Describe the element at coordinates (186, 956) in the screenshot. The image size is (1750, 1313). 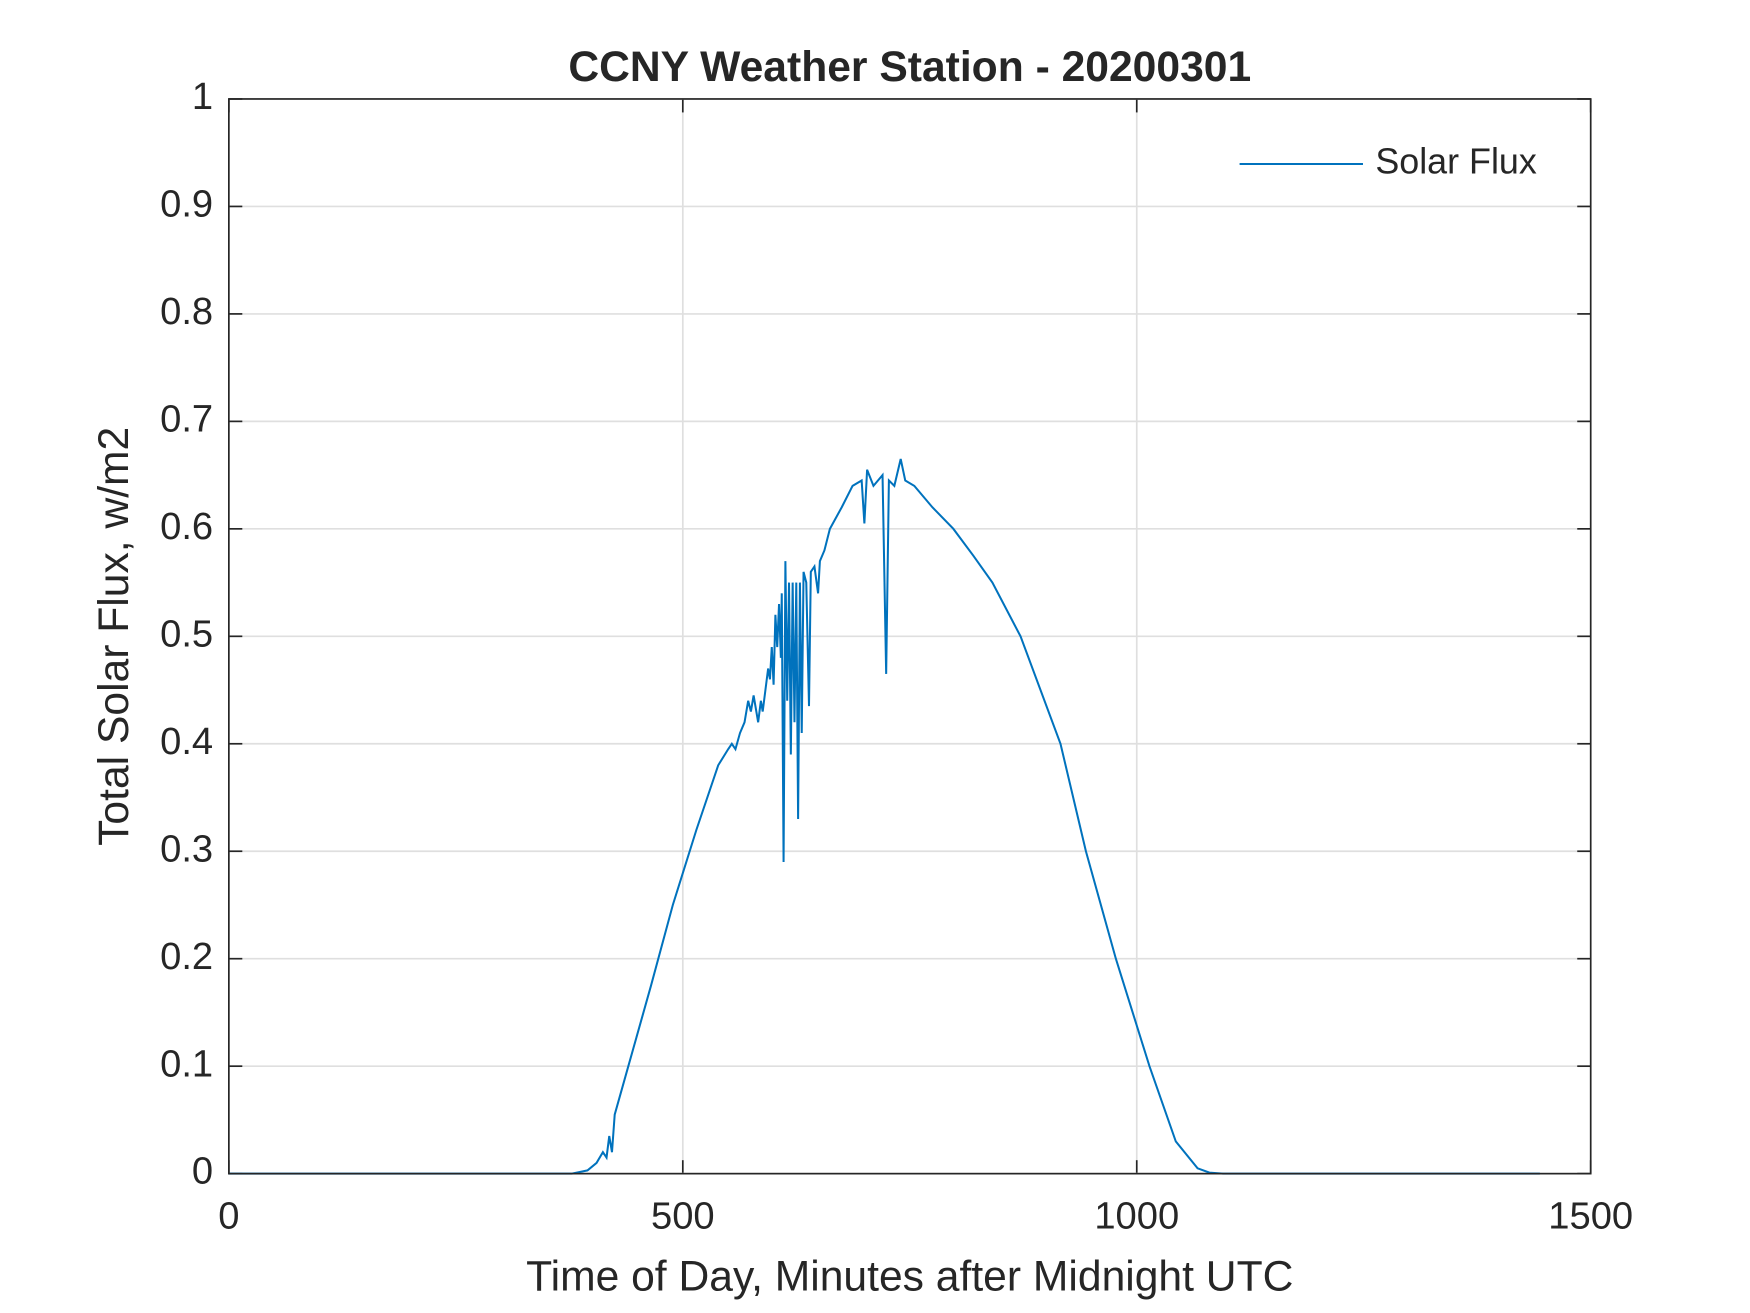
I see `y-tick-label: 0.2` at that location.